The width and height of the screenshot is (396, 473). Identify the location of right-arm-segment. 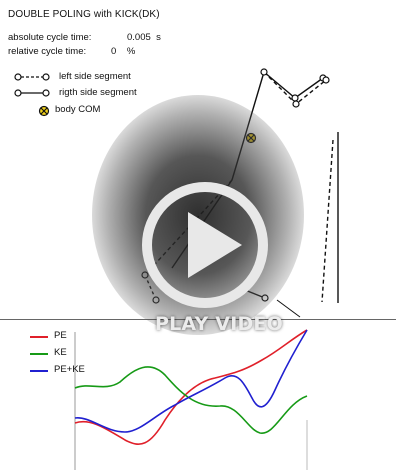
(293, 85).